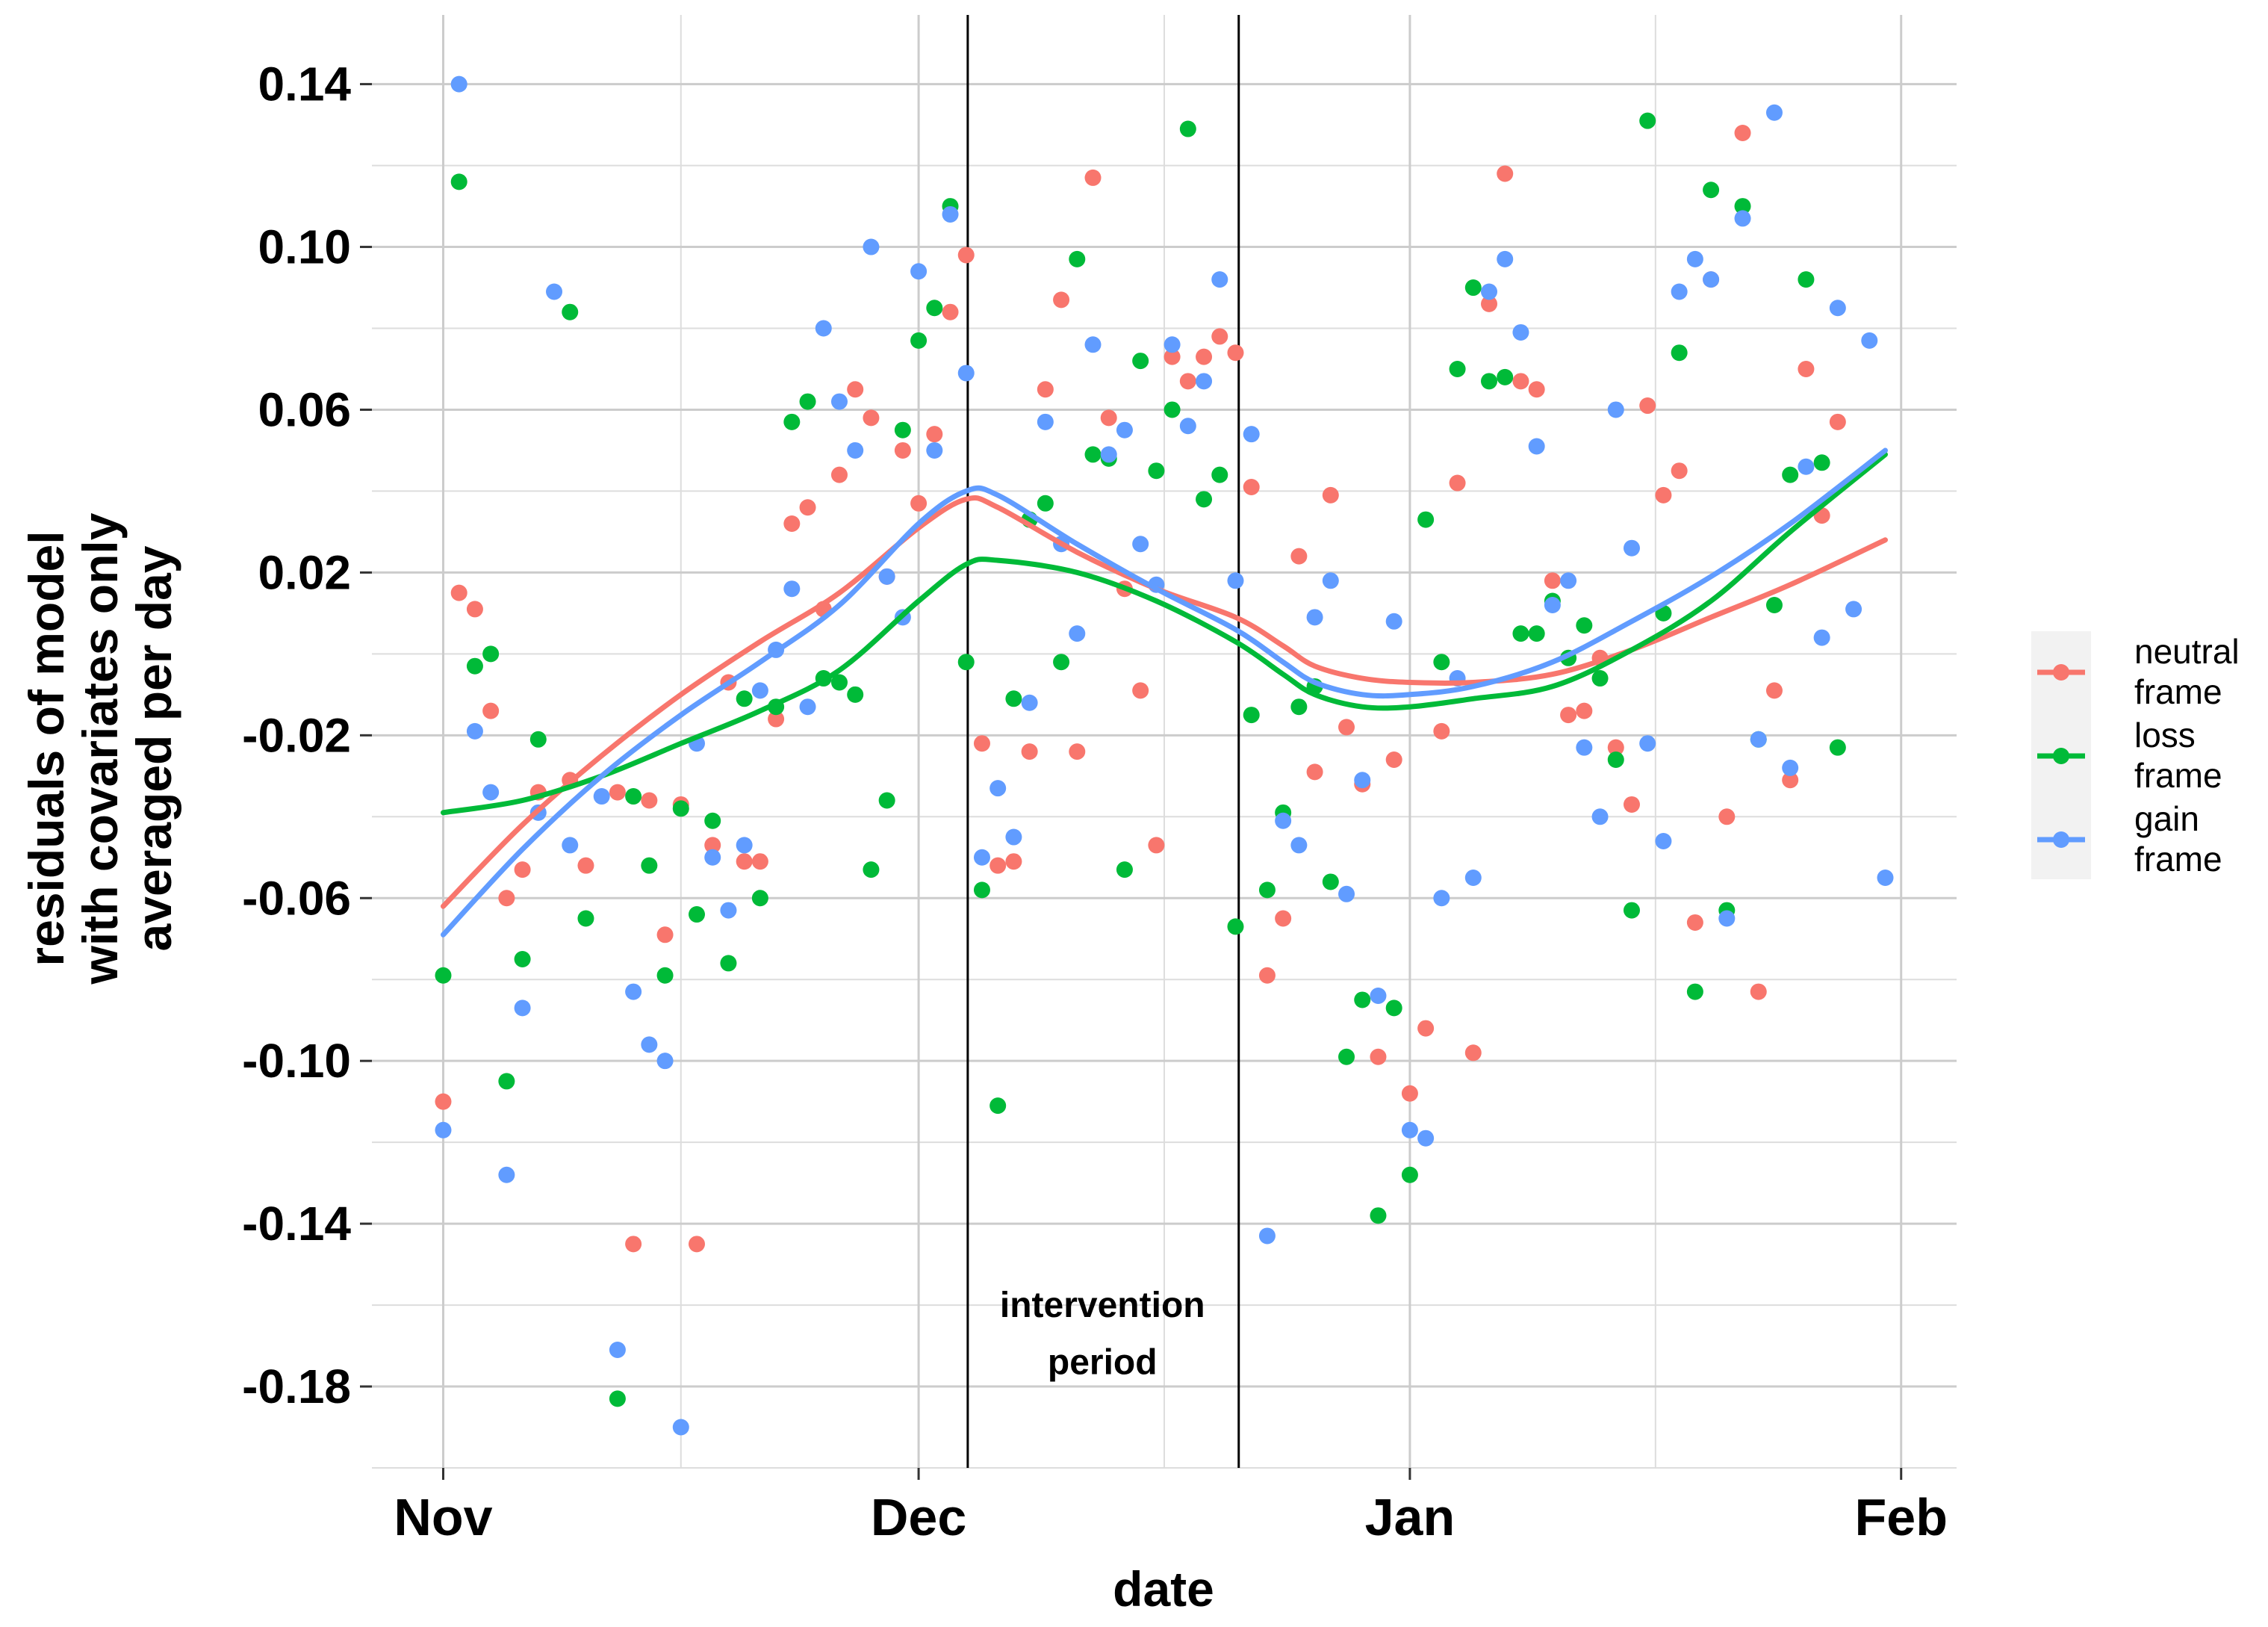  What do you see at coordinates (296, 1224) in the screenshot?
I see `y-tick-label-7: -0.14` at bounding box center [296, 1224].